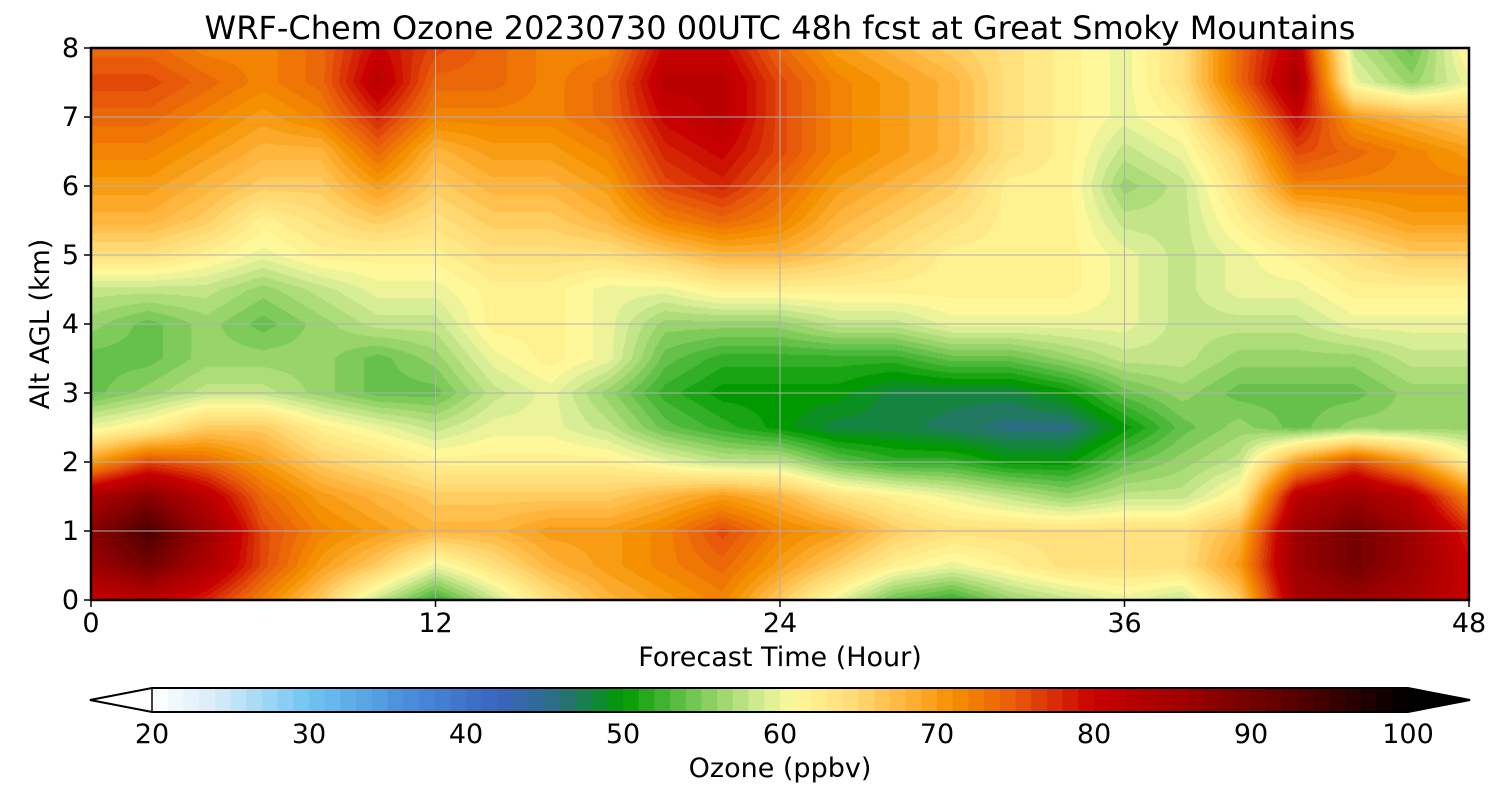  Describe the element at coordinates (70, 531) in the screenshot. I see `y-tick-label: 1` at that location.